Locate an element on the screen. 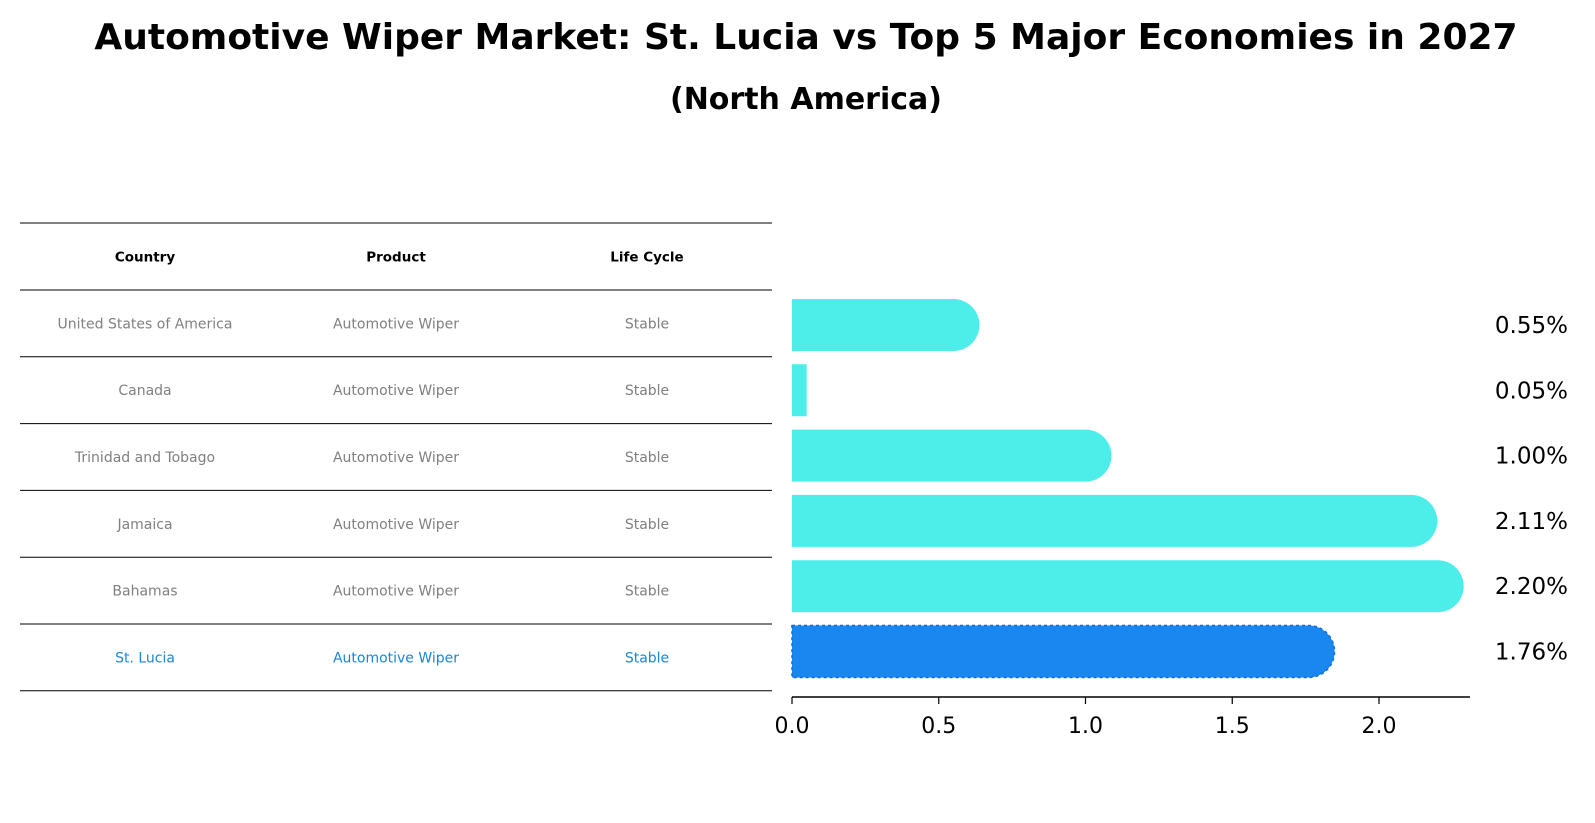 The width and height of the screenshot is (1595, 823). bar-highlight is located at coordinates (1063, 651).